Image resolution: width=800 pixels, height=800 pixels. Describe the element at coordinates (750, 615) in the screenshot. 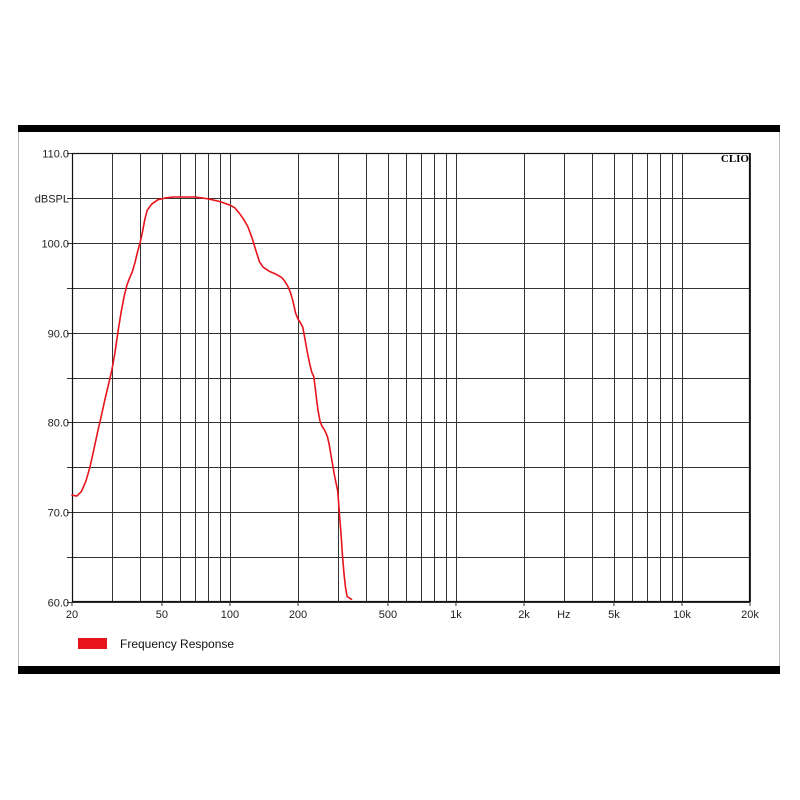

I see `x-tick-label: 20k` at that location.